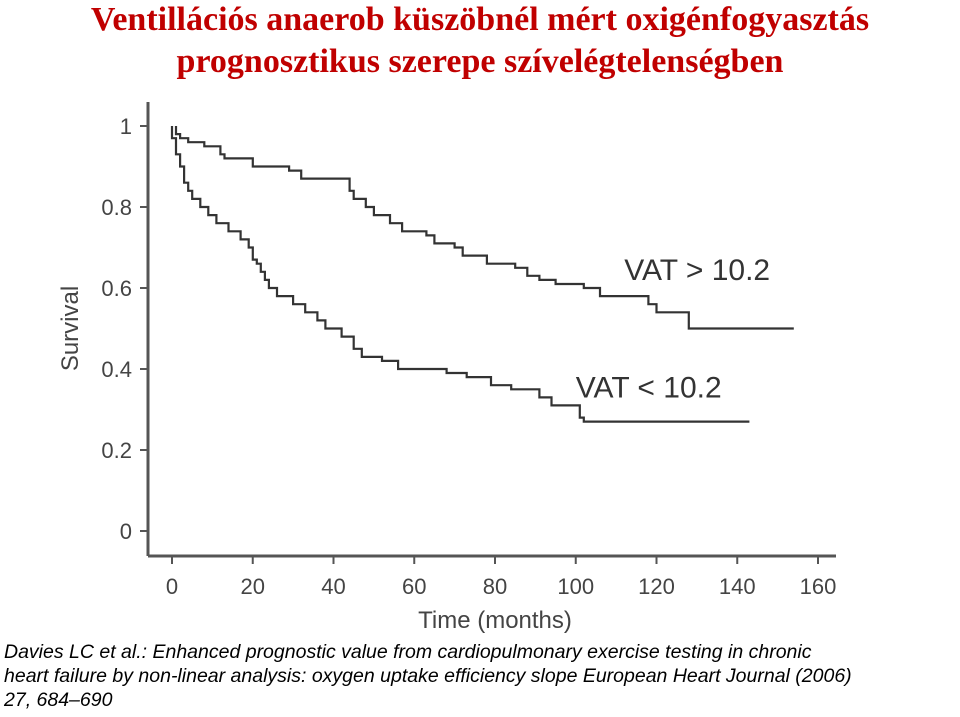 The width and height of the screenshot is (960, 717). What do you see at coordinates (172, 586) in the screenshot?
I see `x-tick-label: 0` at bounding box center [172, 586].